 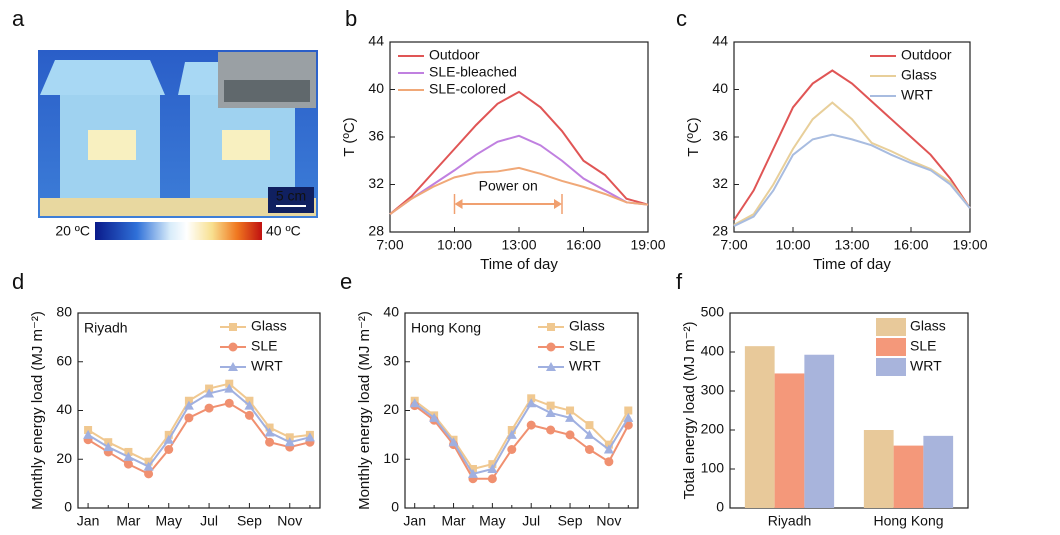 What do you see at coordinates (720, 41) in the screenshot?
I see `y-tick-label: 44` at bounding box center [720, 41].